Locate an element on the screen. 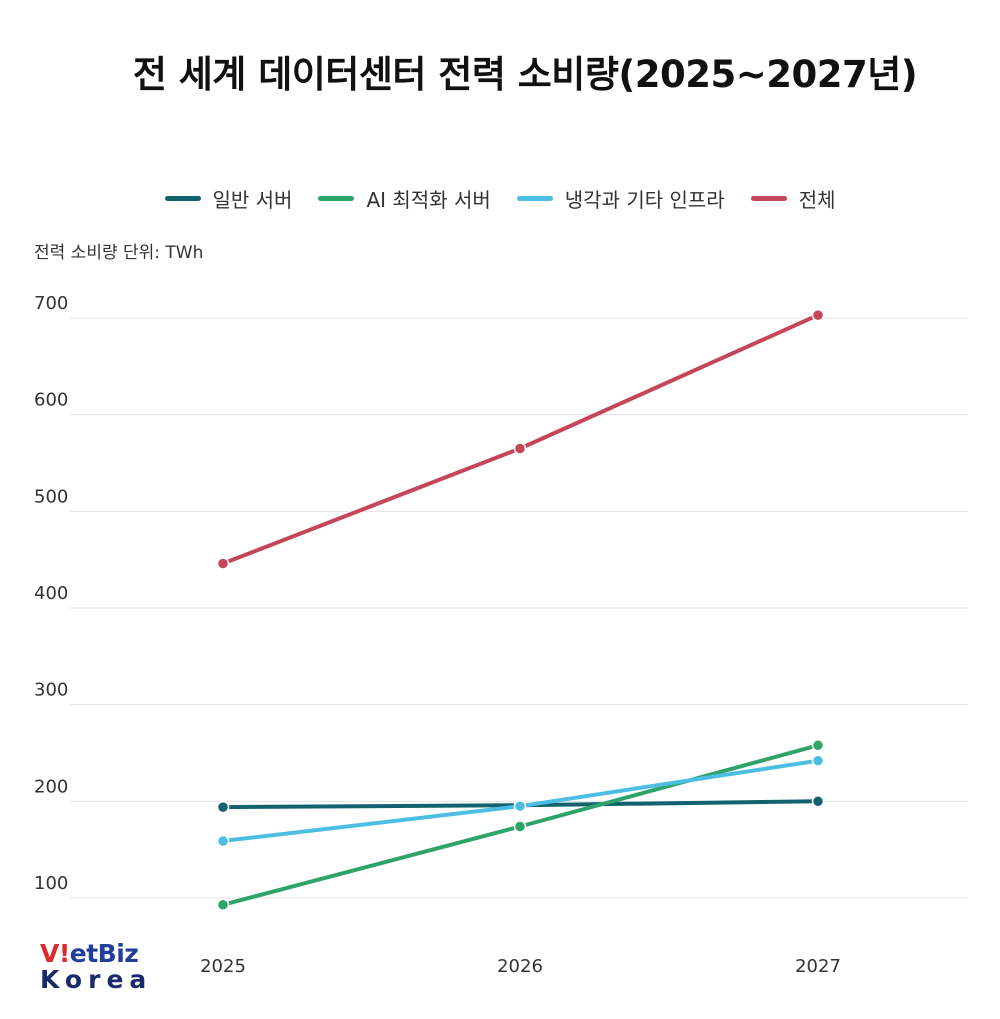 This screenshot has height=1019, width=1000. logo-top: V!etBiz is located at coordinates (89, 953).